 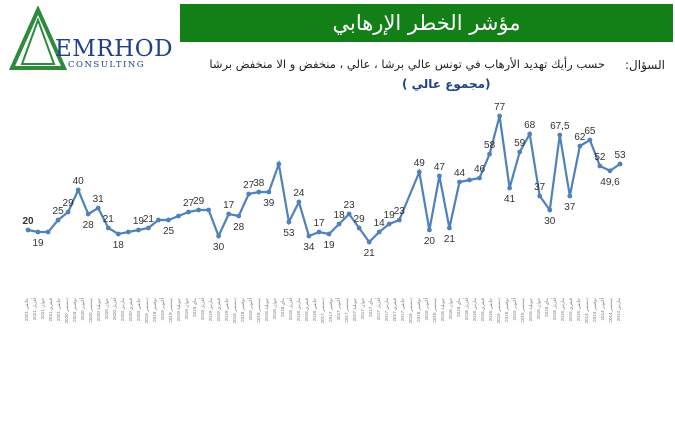 What do you see at coordinates (162, 308) in the screenshot?
I see `x-tick-label: أكتوبر 2019` at bounding box center [162, 308].